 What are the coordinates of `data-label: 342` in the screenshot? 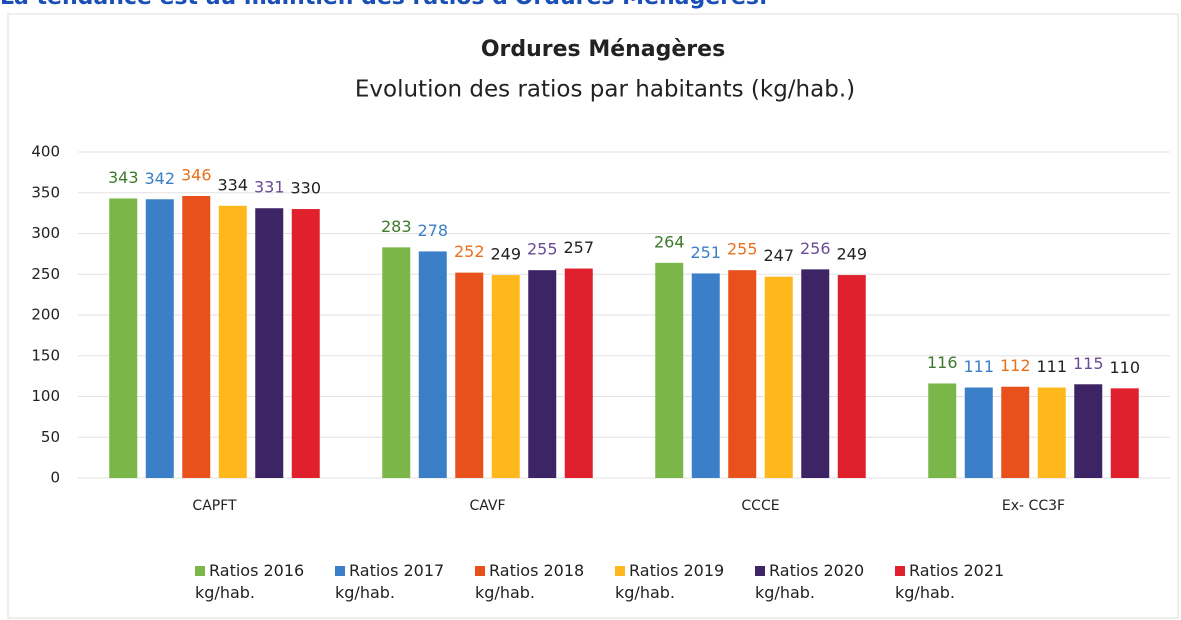 It's located at (159, 178).